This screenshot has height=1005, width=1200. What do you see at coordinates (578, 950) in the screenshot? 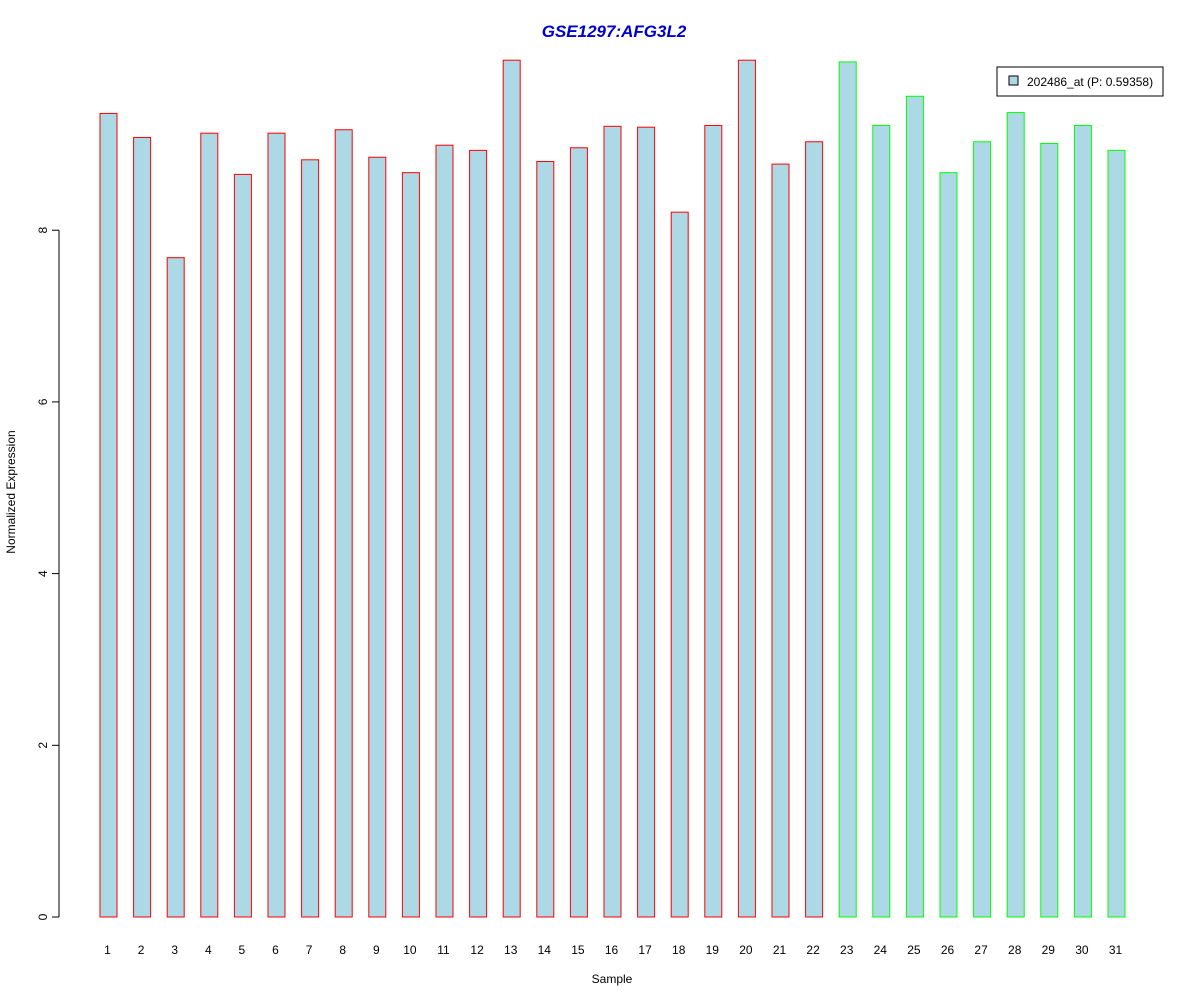
I see `x-tick-label: 15` at bounding box center [578, 950].